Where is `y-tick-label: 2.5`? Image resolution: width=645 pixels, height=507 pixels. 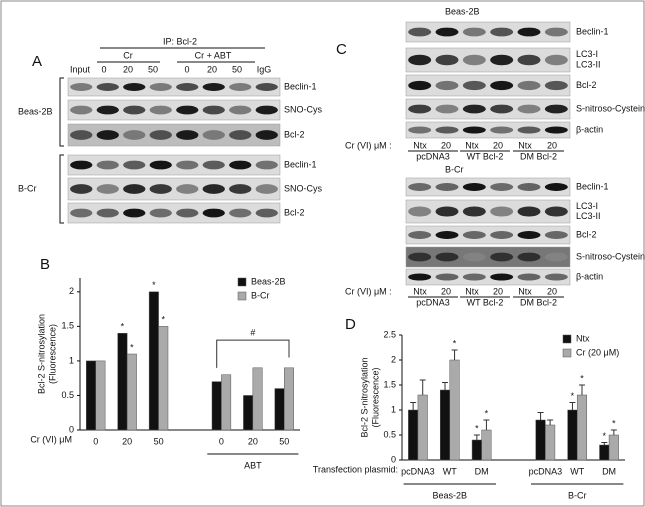 y-tick-label: 2.5 is located at coordinates (389, 334).